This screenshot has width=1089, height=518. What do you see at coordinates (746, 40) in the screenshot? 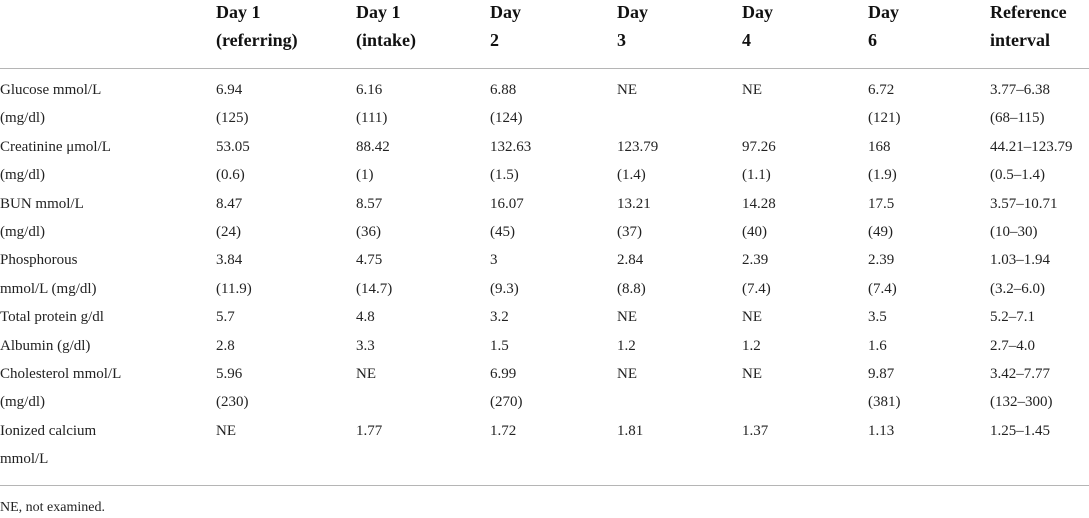
I see `column-header: 4` at bounding box center [746, 40].